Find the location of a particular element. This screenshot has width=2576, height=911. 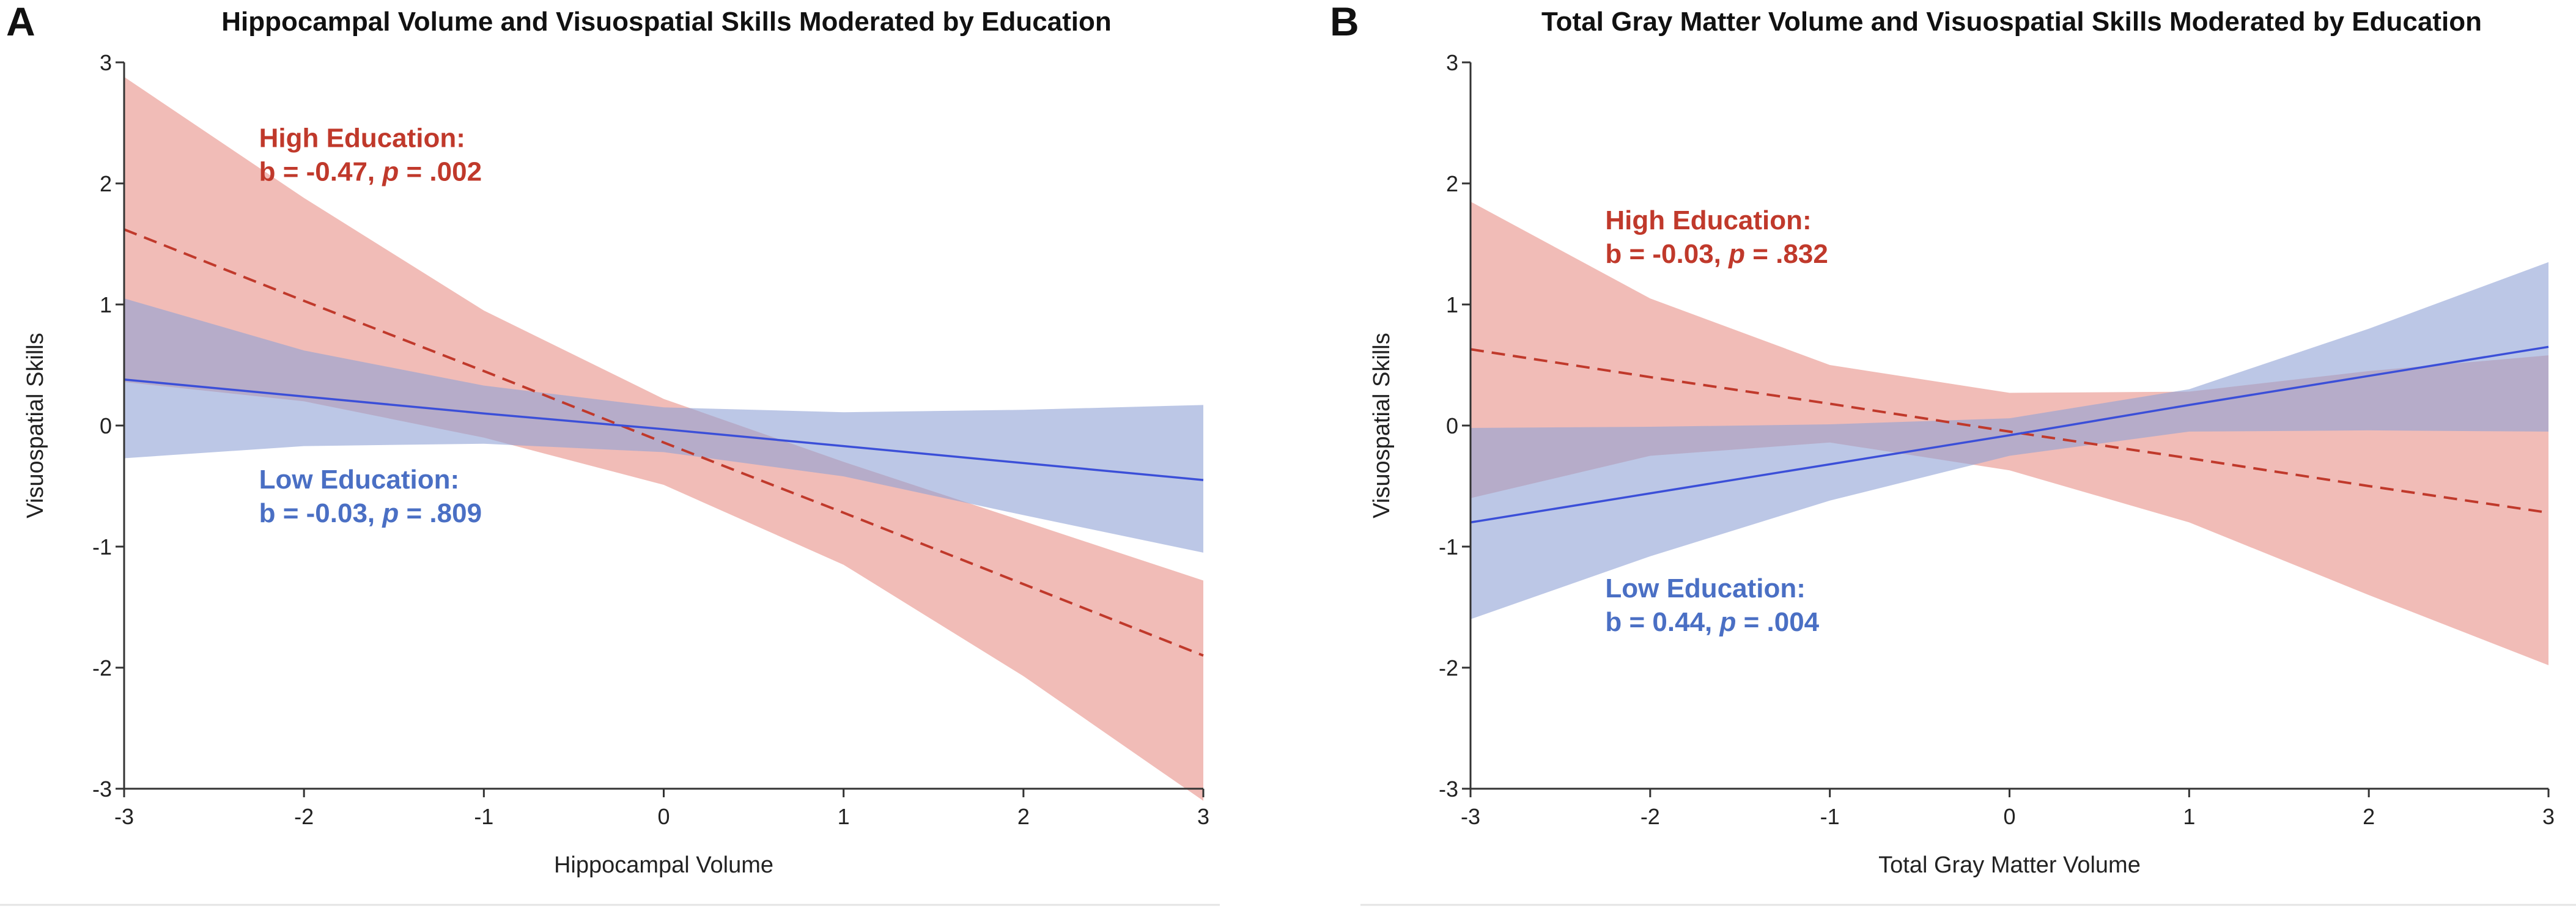

annotation-low-education-stats: b = -0.03, p = .809 is located at coordinates (370, 513).